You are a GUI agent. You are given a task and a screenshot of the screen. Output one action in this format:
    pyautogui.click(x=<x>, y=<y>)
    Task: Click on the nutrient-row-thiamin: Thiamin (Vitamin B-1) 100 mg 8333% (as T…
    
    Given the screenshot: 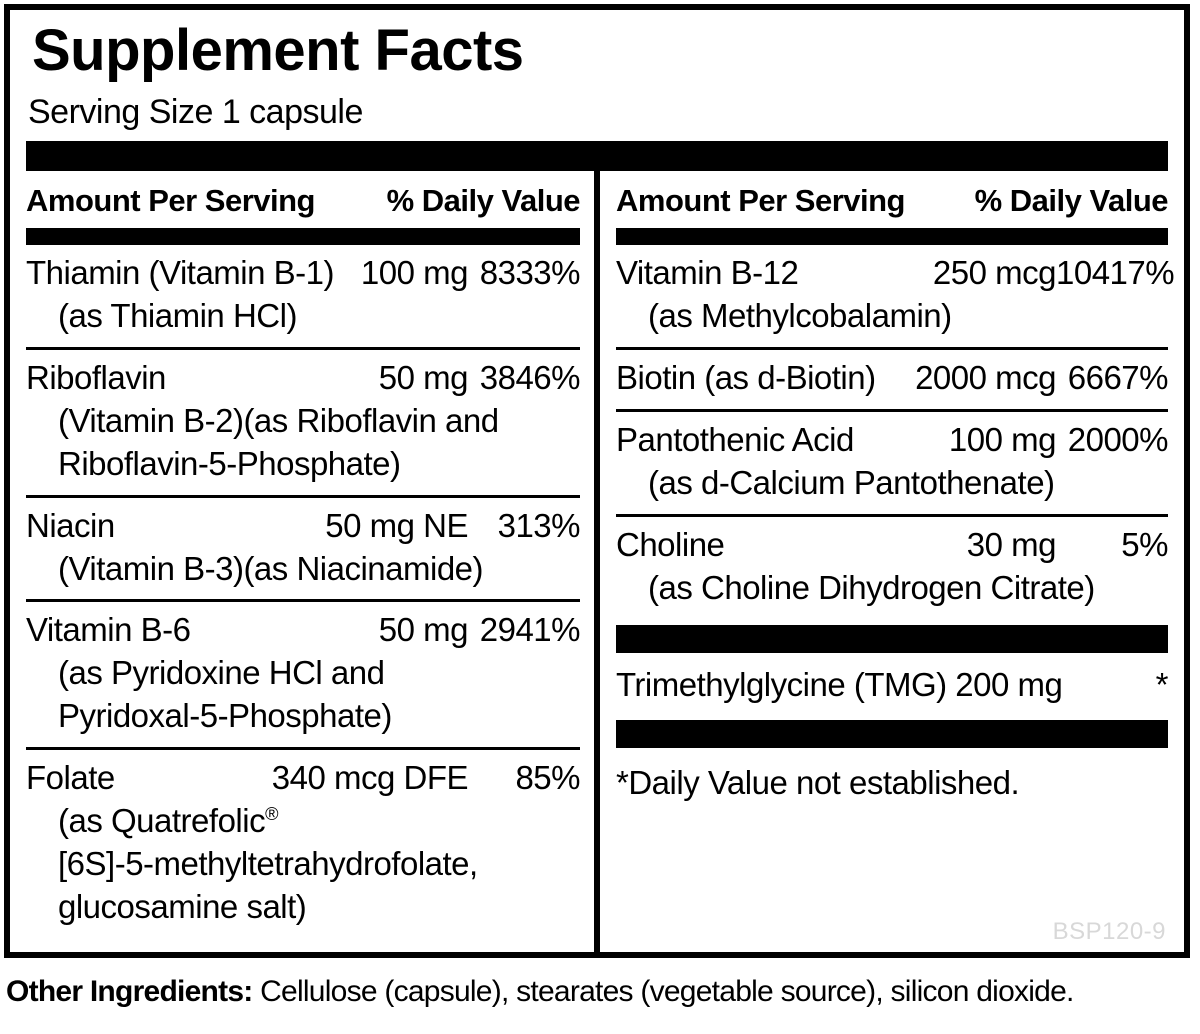 What is the action you would take?
    pyautogui.click(x=303, y=297)
    